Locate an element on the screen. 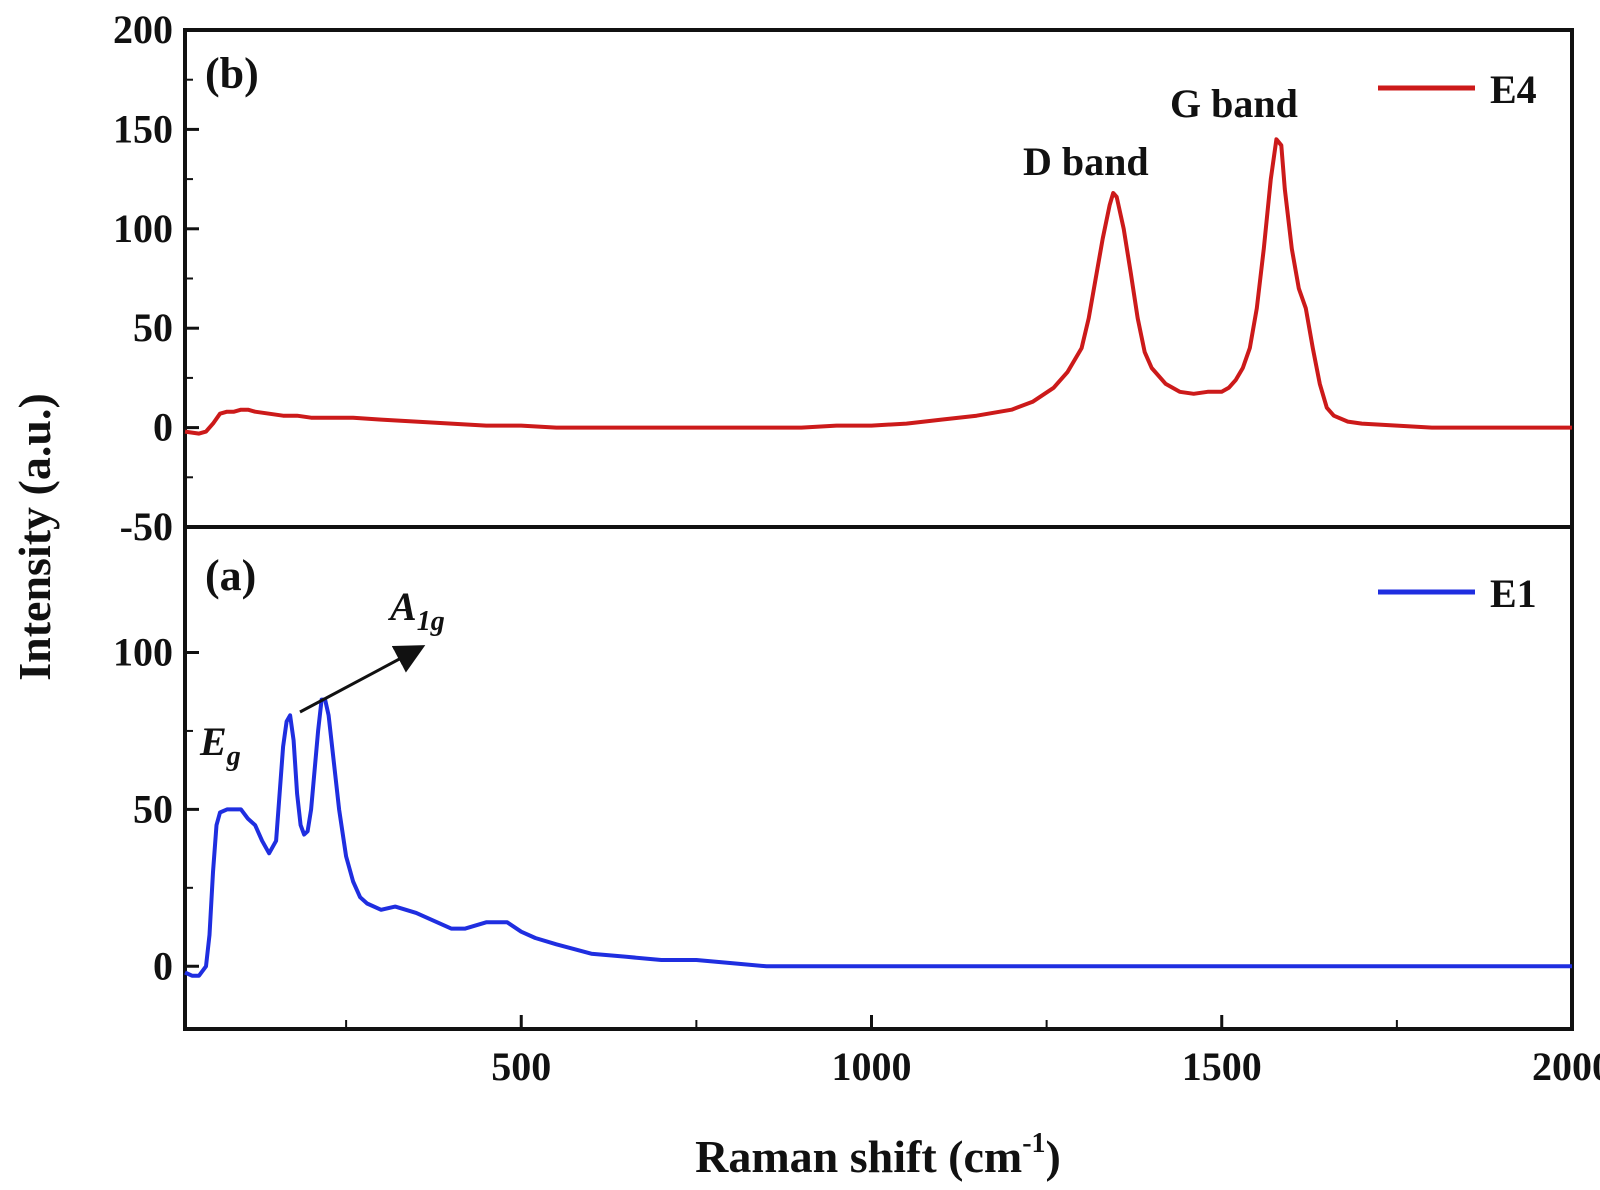  panel-label-a: (a) is located at coordinates (230, 575).